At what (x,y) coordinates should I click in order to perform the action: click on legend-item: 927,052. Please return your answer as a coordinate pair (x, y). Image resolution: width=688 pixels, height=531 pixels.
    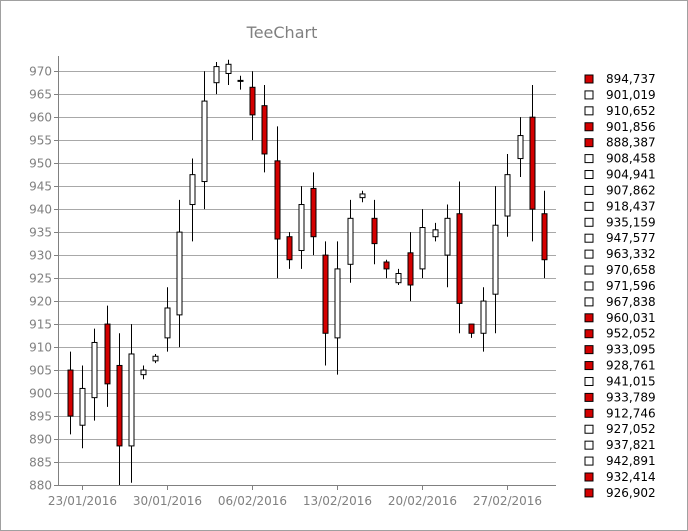
    Looking at the image, I should click on (620, 429).